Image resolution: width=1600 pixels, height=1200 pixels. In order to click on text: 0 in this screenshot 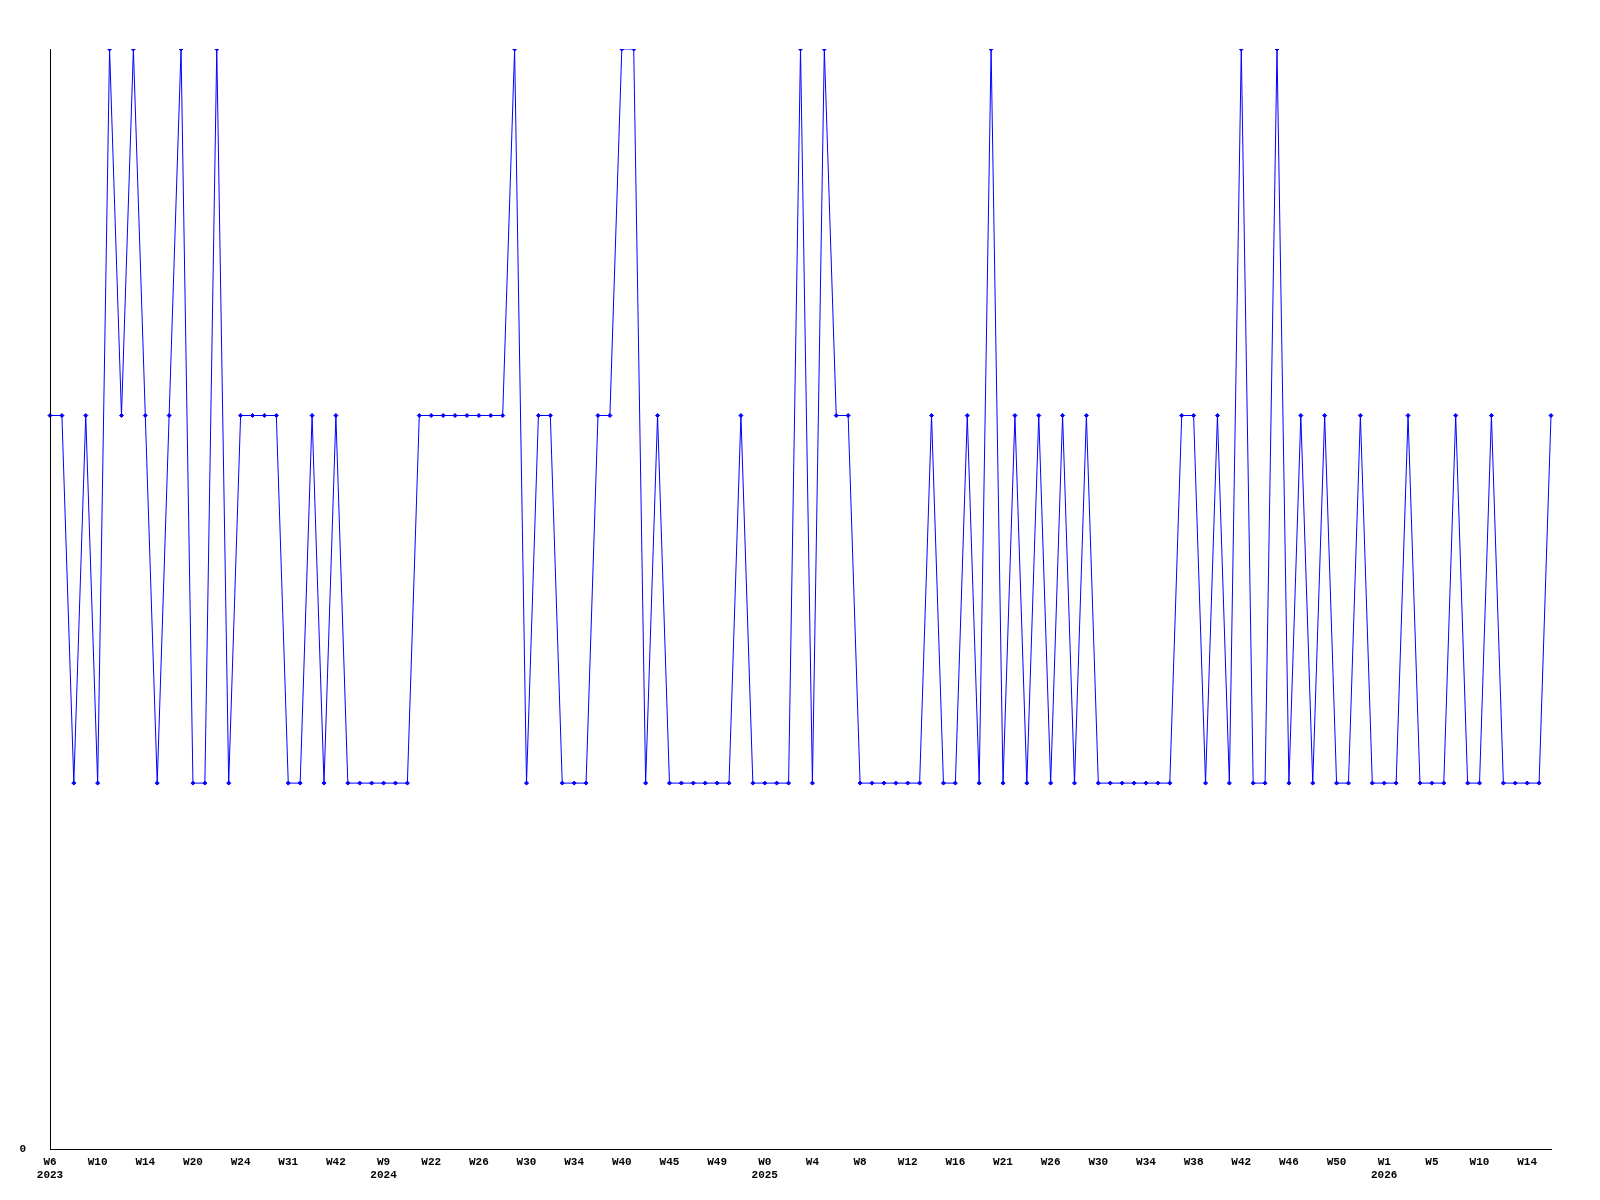, I will do `click(22, 1149)`.